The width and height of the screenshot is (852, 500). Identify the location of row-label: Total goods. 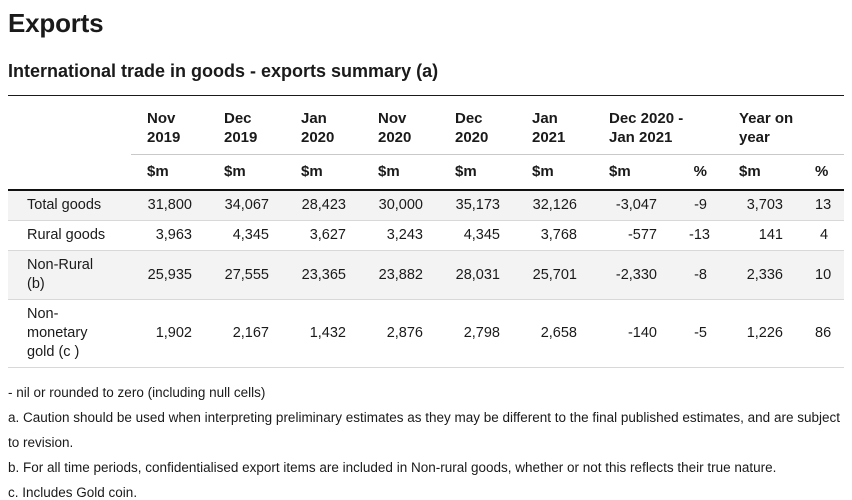
(69, 205).